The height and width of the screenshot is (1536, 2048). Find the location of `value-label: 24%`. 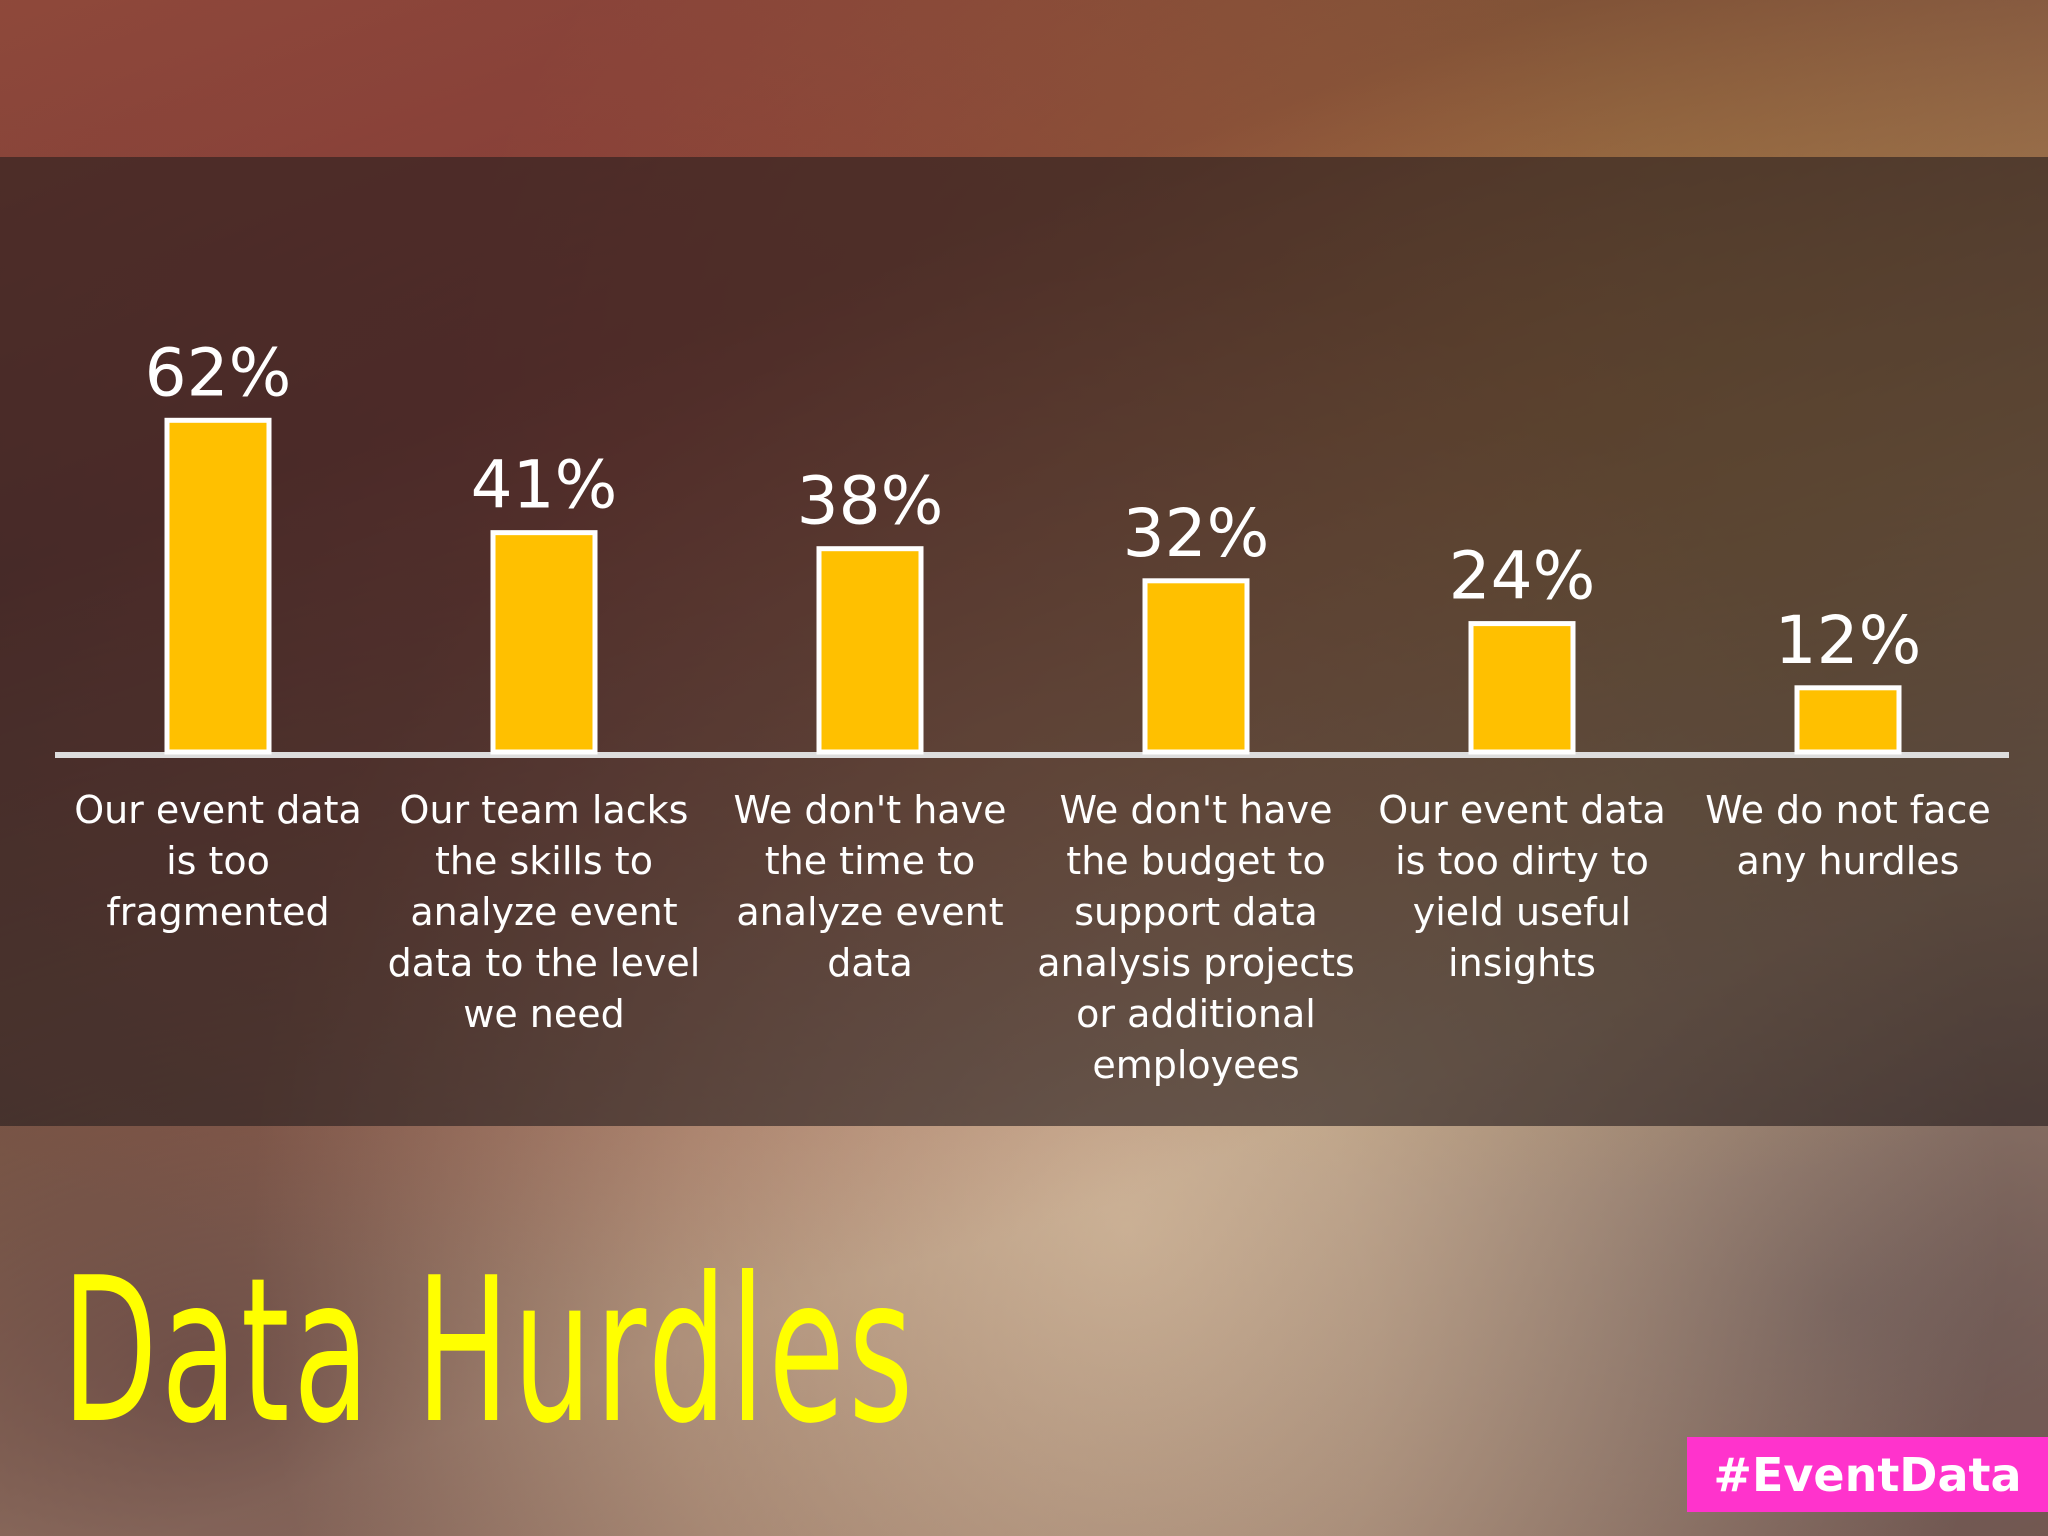

value-label: 24% is located at coordinates (1522, 576).